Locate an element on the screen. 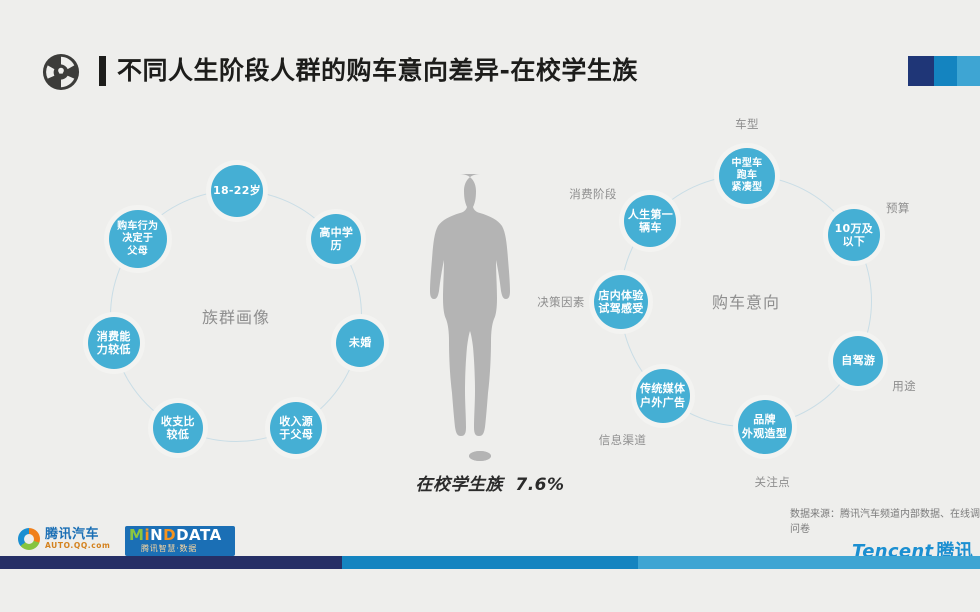 This screenshot has width=980, height=612. audience-profile-bubble-label-income-expense-ratio: 收支比 较低 is located at coordinates (177, 428).